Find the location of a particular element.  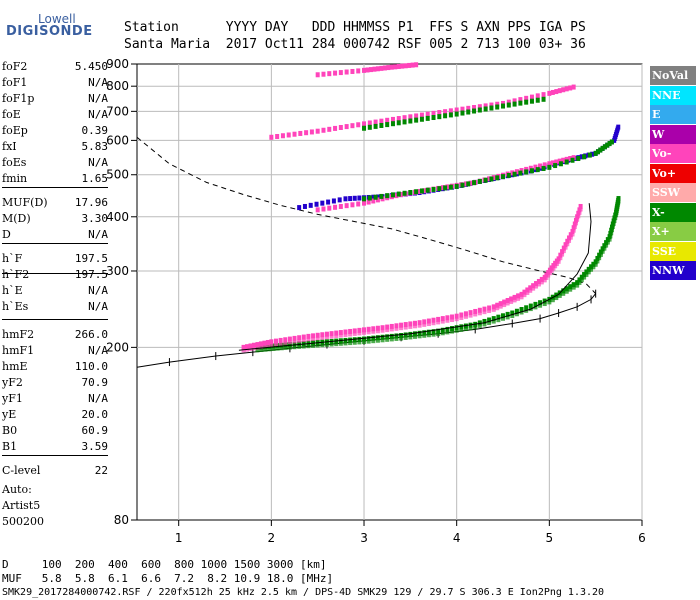

param-row-yf2: yF2 70.9 is located at coordinates (55, 383).